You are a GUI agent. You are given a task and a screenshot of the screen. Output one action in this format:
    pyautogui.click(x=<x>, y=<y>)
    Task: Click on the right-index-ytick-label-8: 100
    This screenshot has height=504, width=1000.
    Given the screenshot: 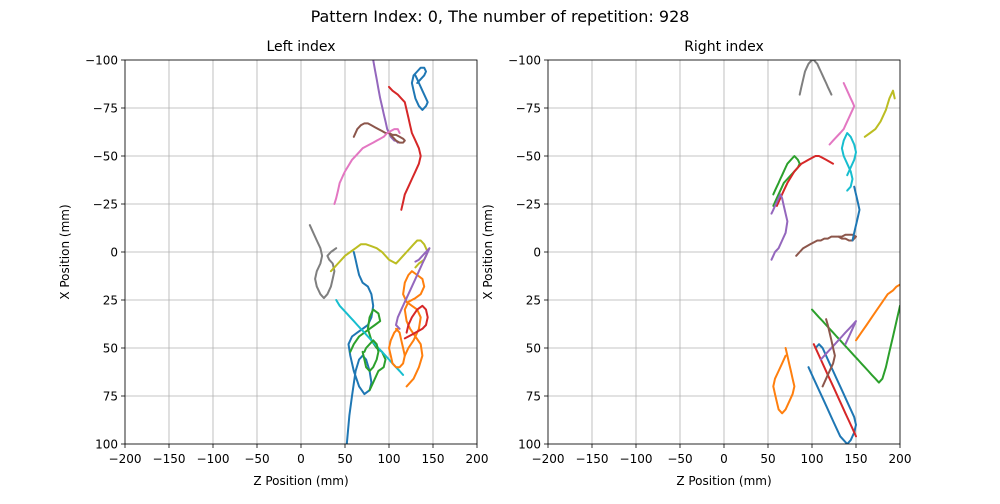 What is the action you would take?
    pyautogui.click(x=529, y=445)
    